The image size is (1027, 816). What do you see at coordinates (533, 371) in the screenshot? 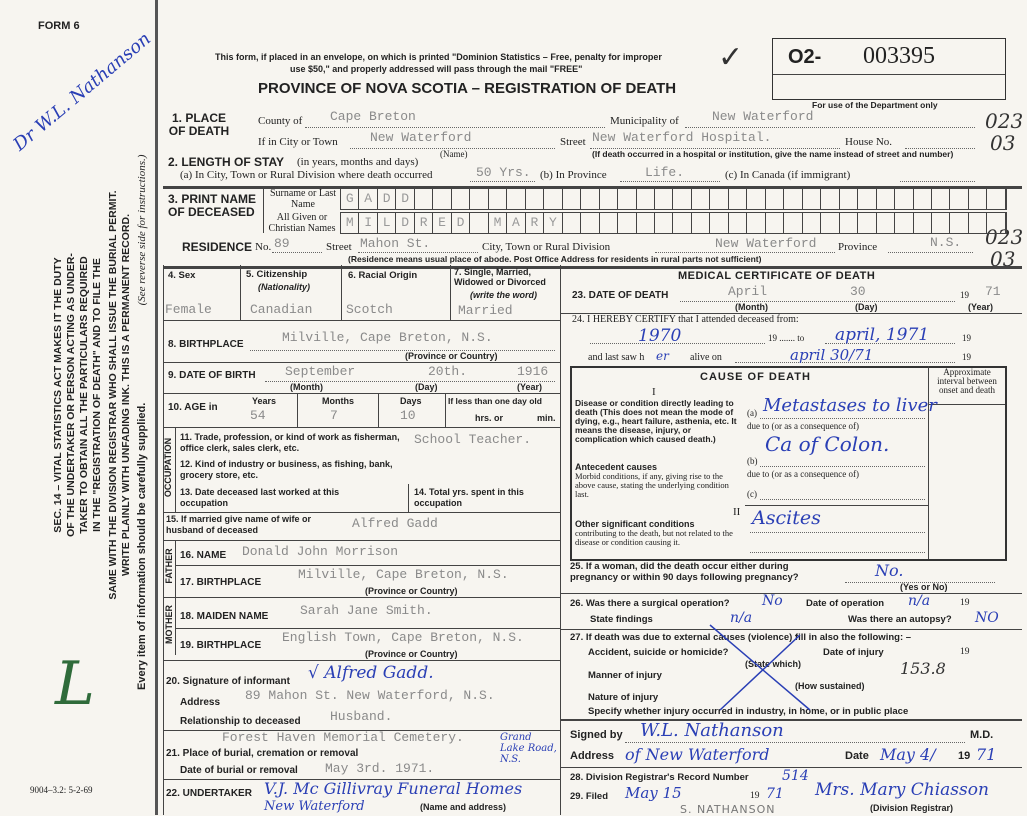
I see `dob-year: 1916` at bounding box center [533, 371].